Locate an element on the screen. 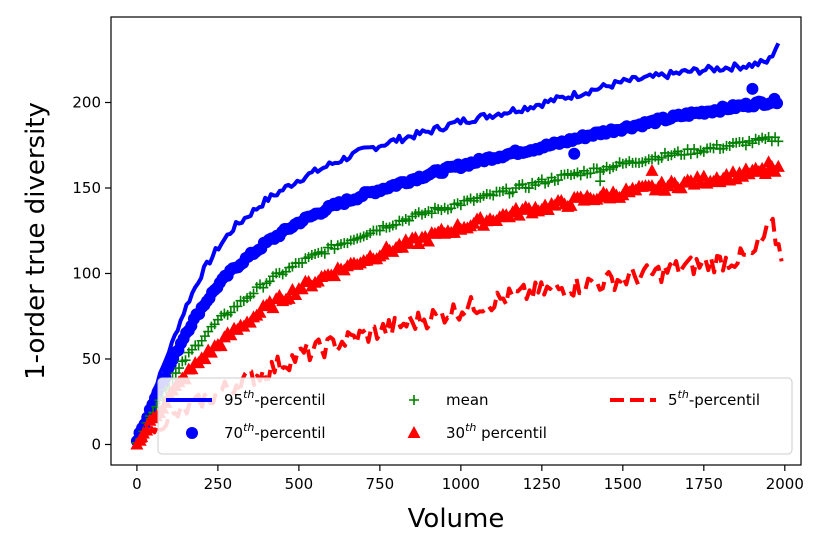 This screenshot has height=554, width=830. legend-entry: mean is located at coordinates (449, 400).